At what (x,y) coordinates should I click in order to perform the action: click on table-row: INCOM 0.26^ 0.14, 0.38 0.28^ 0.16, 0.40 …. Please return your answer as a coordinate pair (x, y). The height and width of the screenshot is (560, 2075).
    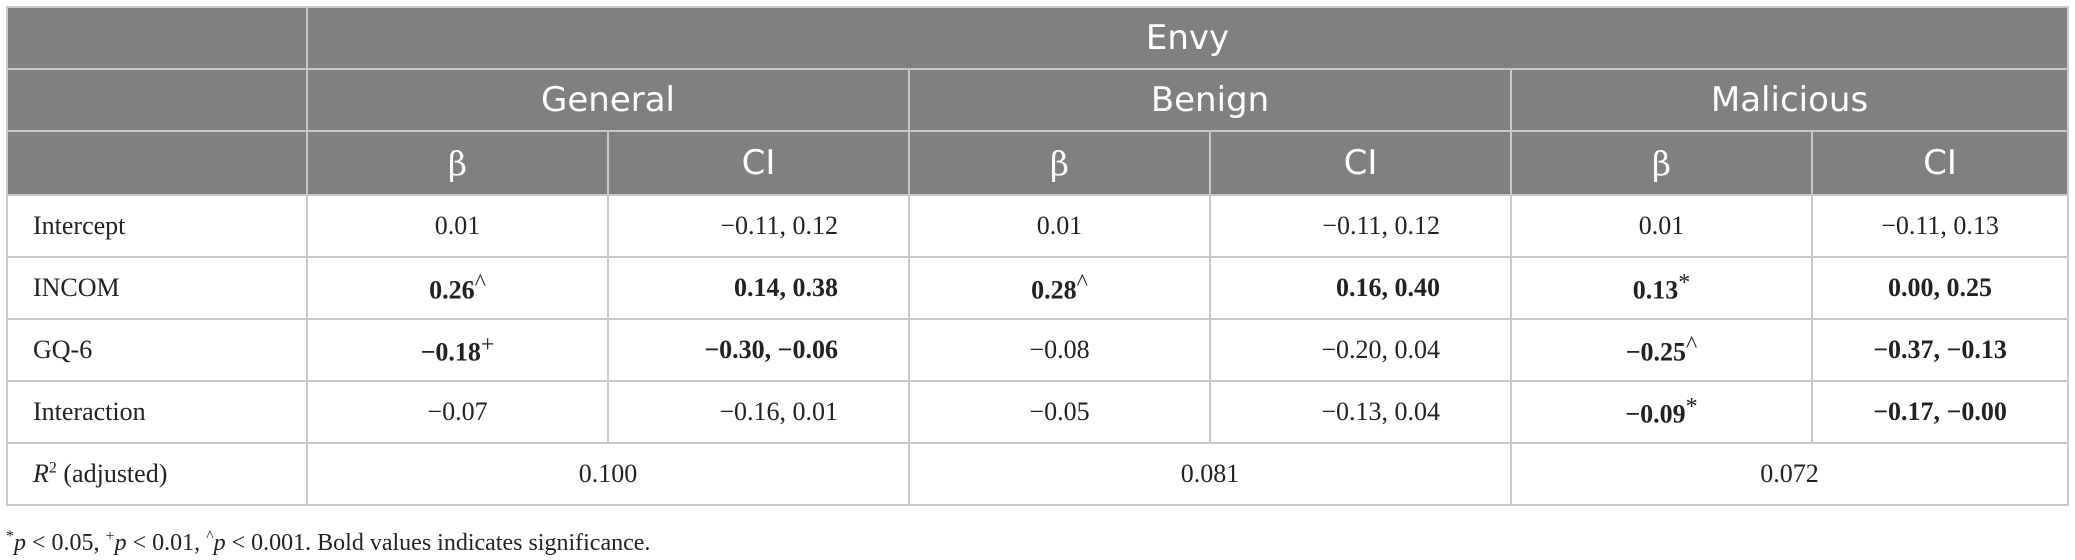
    Looking at the image, I should click on (1038, 288).